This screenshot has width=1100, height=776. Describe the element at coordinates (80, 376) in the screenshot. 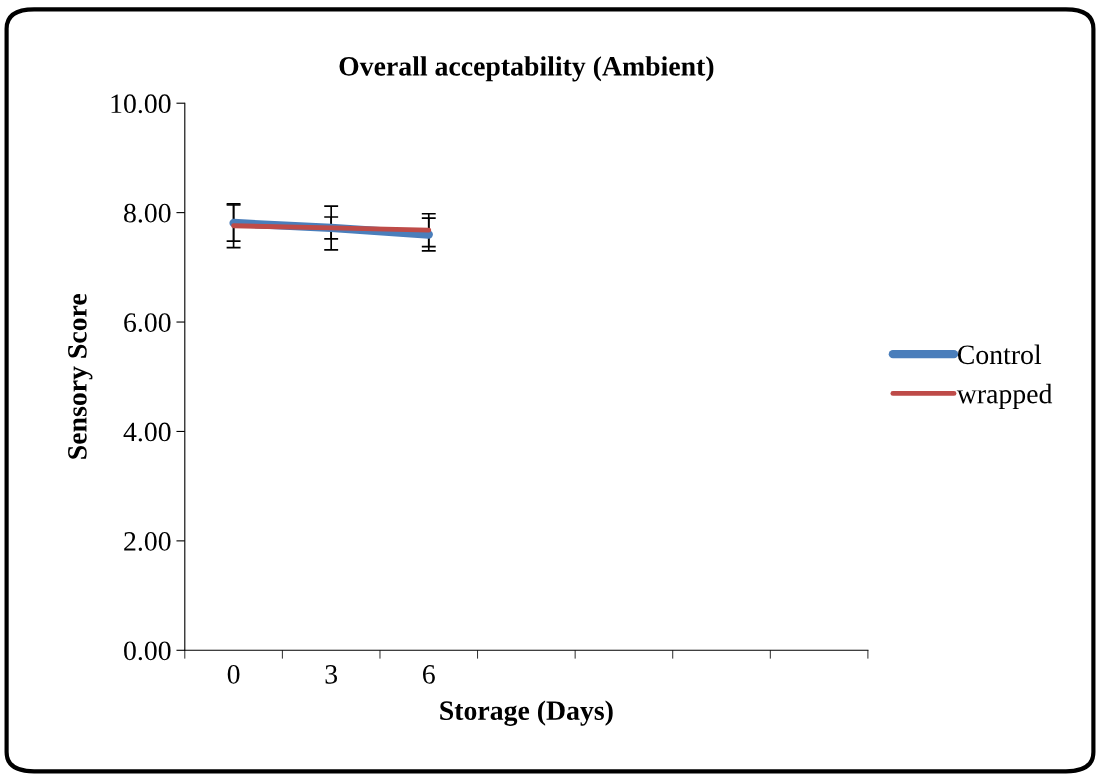

I see `y-axis-title: Sensory Score` at that location.